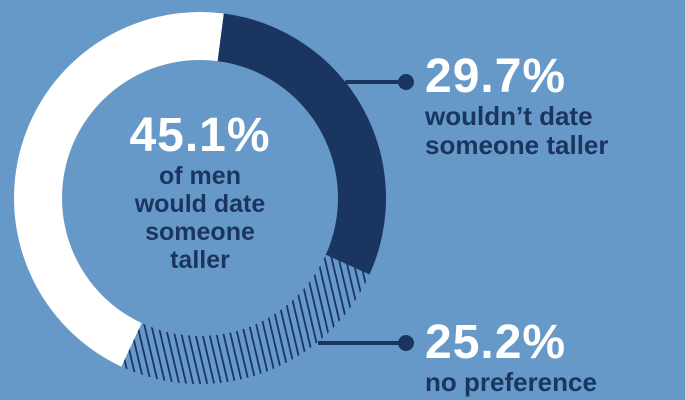 The image size is (685, 400). Describe the element at coordinates (517, 145) in the screenshot. I see `callout-wouldnt-date-line-2: someone taller` at that location.